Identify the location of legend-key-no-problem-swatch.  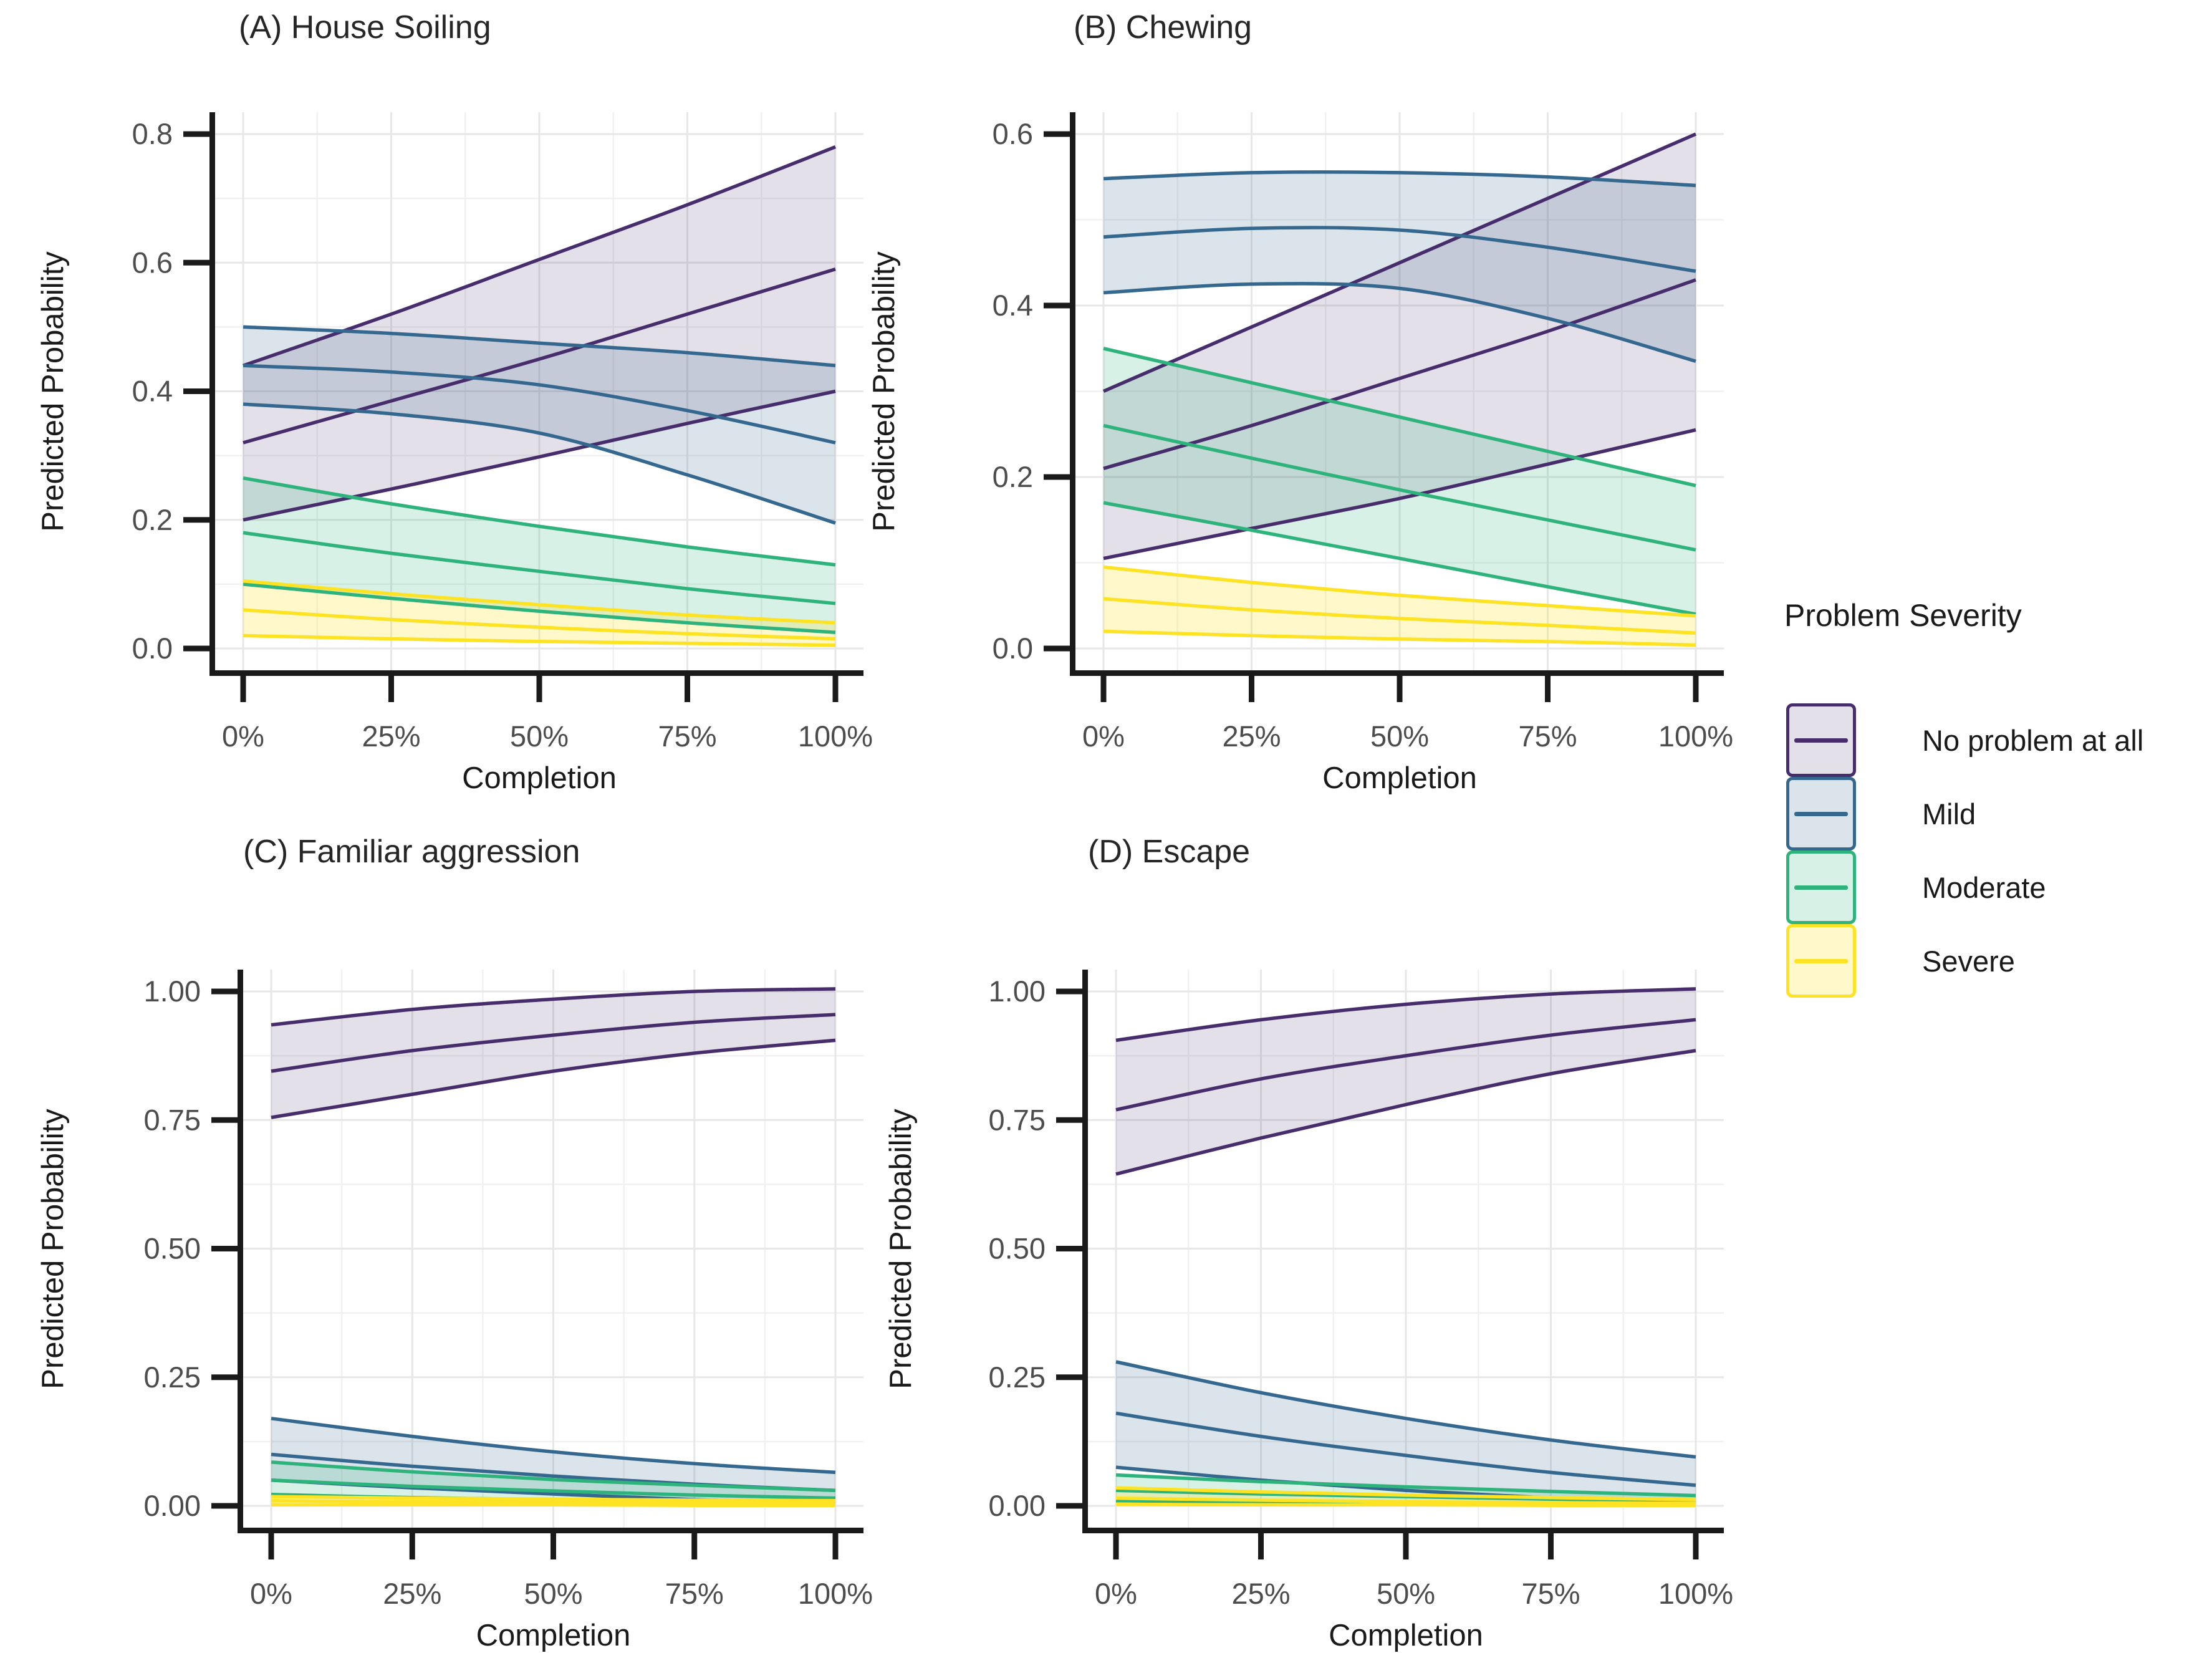
(1821, 740).